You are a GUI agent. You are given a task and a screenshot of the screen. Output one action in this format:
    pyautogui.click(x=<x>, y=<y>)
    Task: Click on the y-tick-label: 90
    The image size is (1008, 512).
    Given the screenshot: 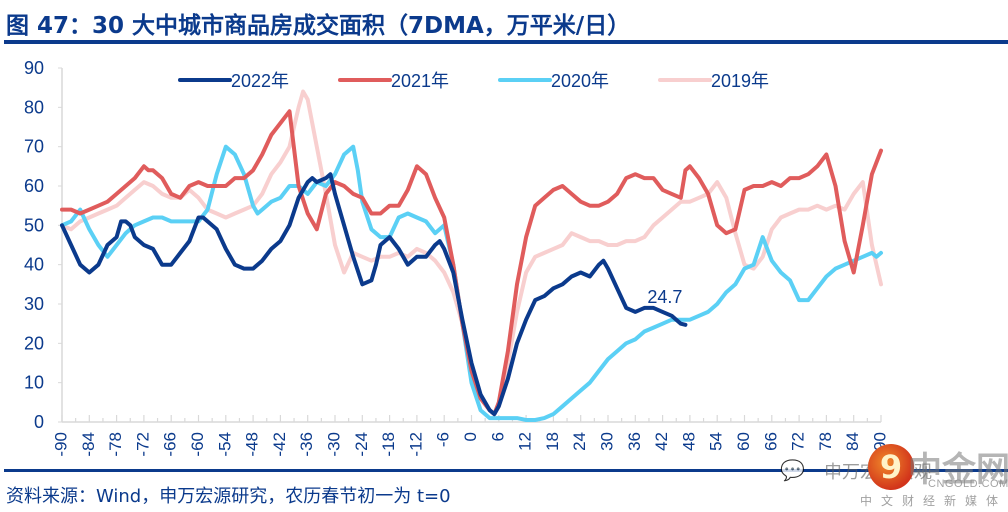 What is the action you would take?
    pyautogui.click(x=34, y=68)
    